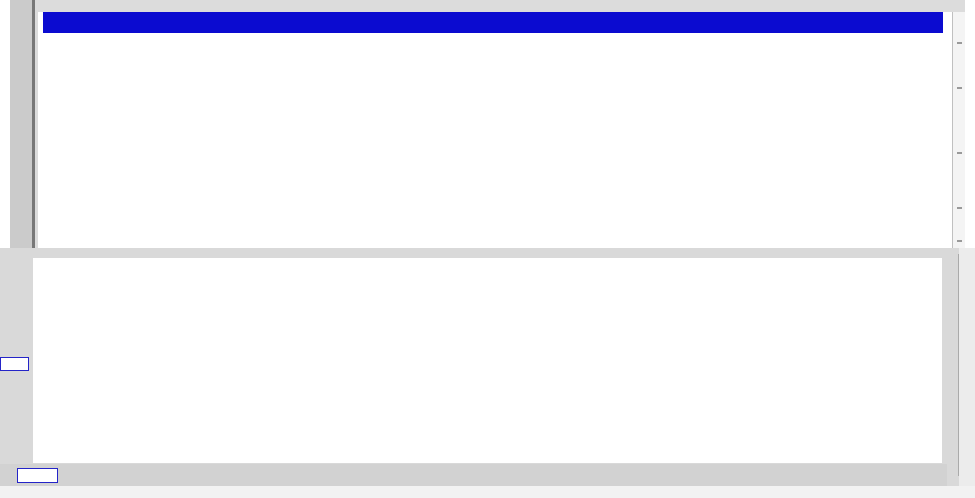 Image resolution: width=975 pixels, height=498 pixels. I want to click on panel-bottom-fill, so click(487, 492).